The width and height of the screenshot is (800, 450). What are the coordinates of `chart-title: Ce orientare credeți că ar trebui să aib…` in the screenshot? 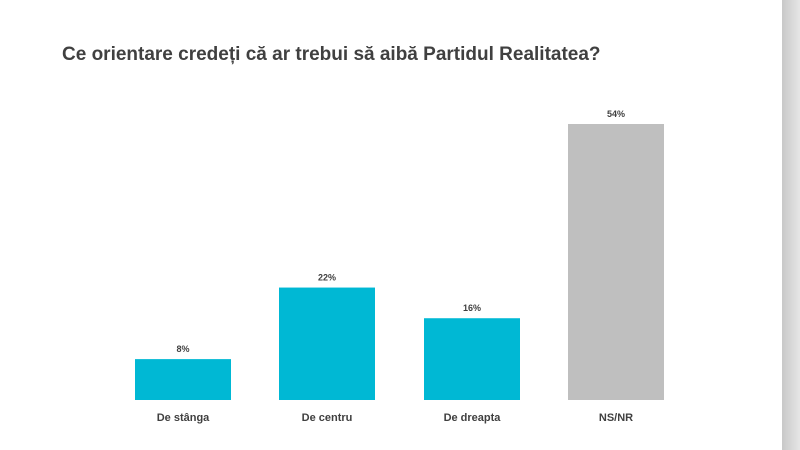 It's located at (331, 54).